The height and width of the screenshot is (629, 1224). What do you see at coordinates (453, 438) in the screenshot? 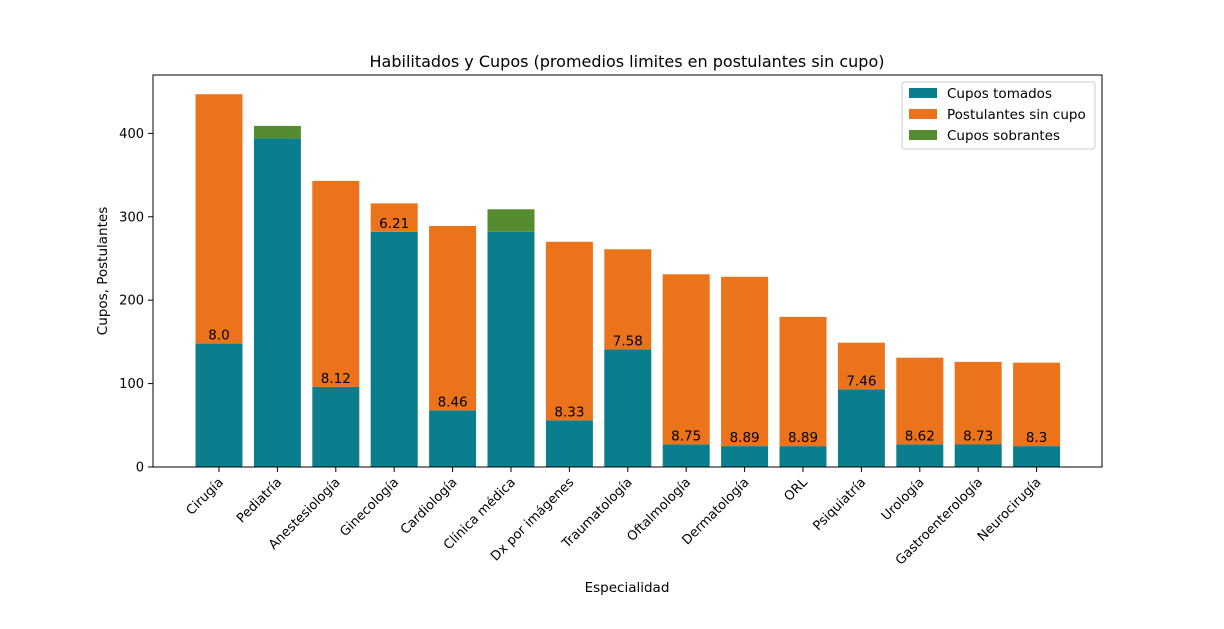
I see `bar-cupos-tomados-cardiologia` at bounding box center [453, 438].